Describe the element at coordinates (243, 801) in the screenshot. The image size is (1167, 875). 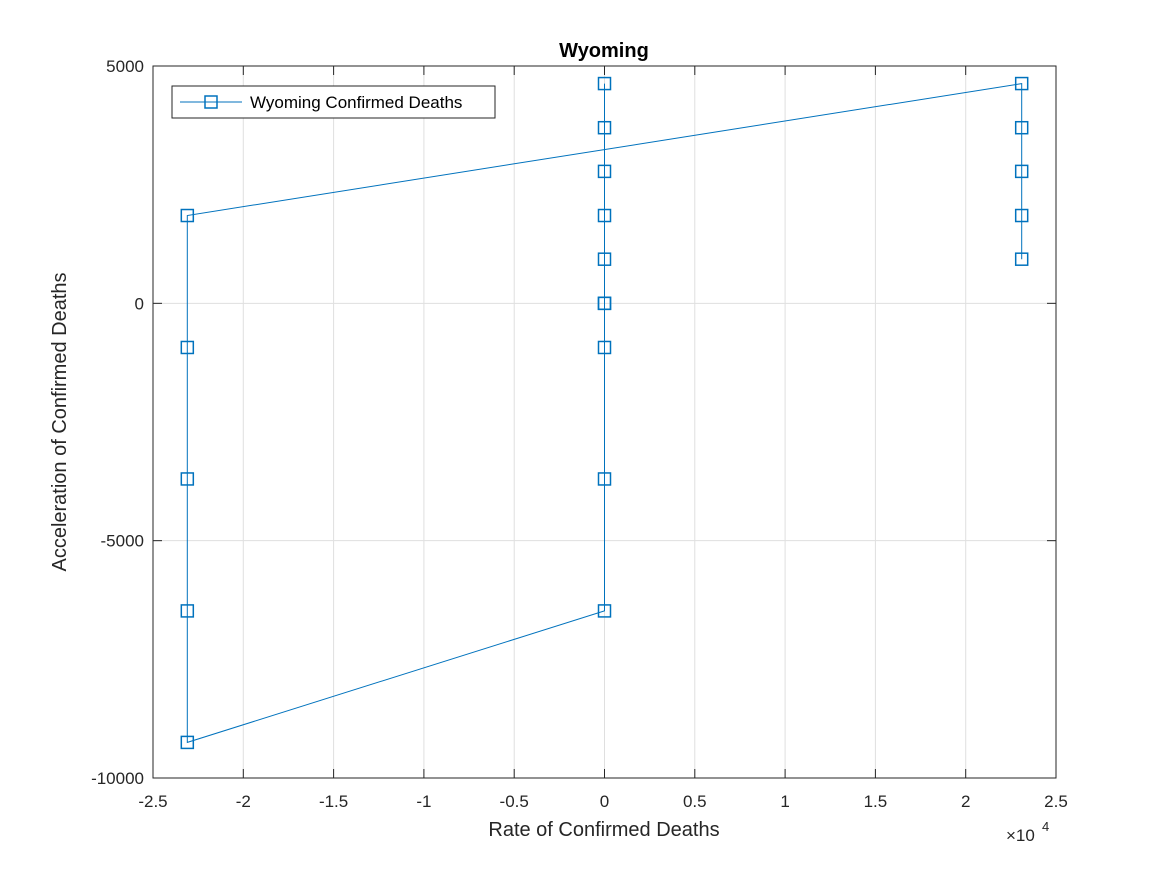
I see `x-tick-label: -2` at that location.